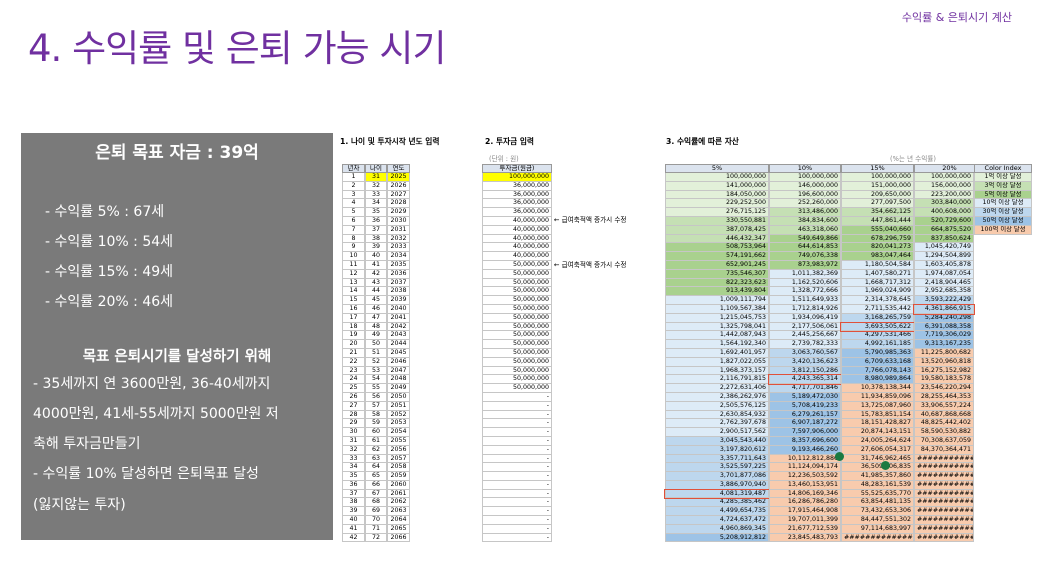 Image resolution: width=1038 pixels, height=572 pixels. I want to click on r5-cell: 3,701,877,086, so click(717, 476).